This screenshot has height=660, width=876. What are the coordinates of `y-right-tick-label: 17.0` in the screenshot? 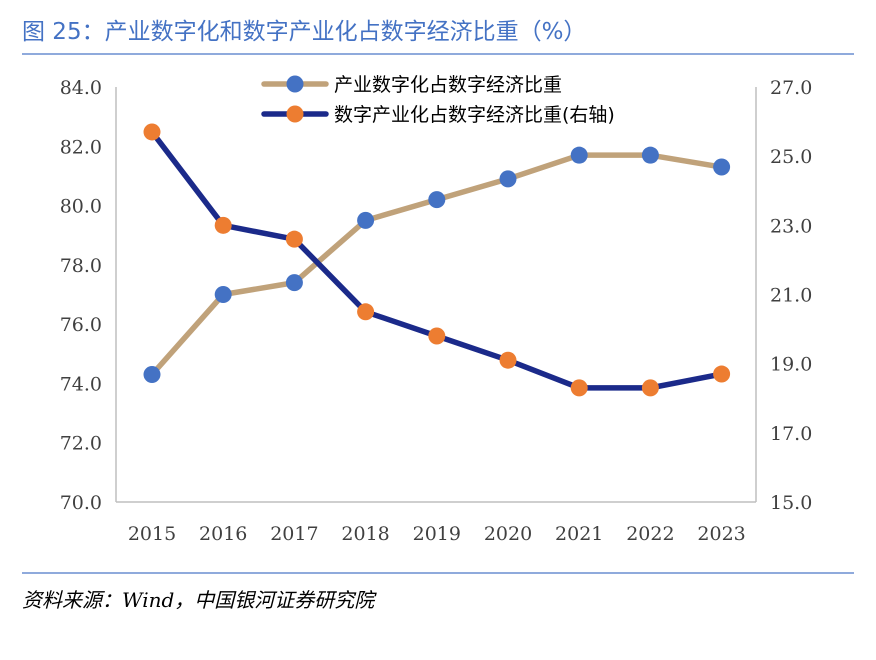 It's located at (791, 434).